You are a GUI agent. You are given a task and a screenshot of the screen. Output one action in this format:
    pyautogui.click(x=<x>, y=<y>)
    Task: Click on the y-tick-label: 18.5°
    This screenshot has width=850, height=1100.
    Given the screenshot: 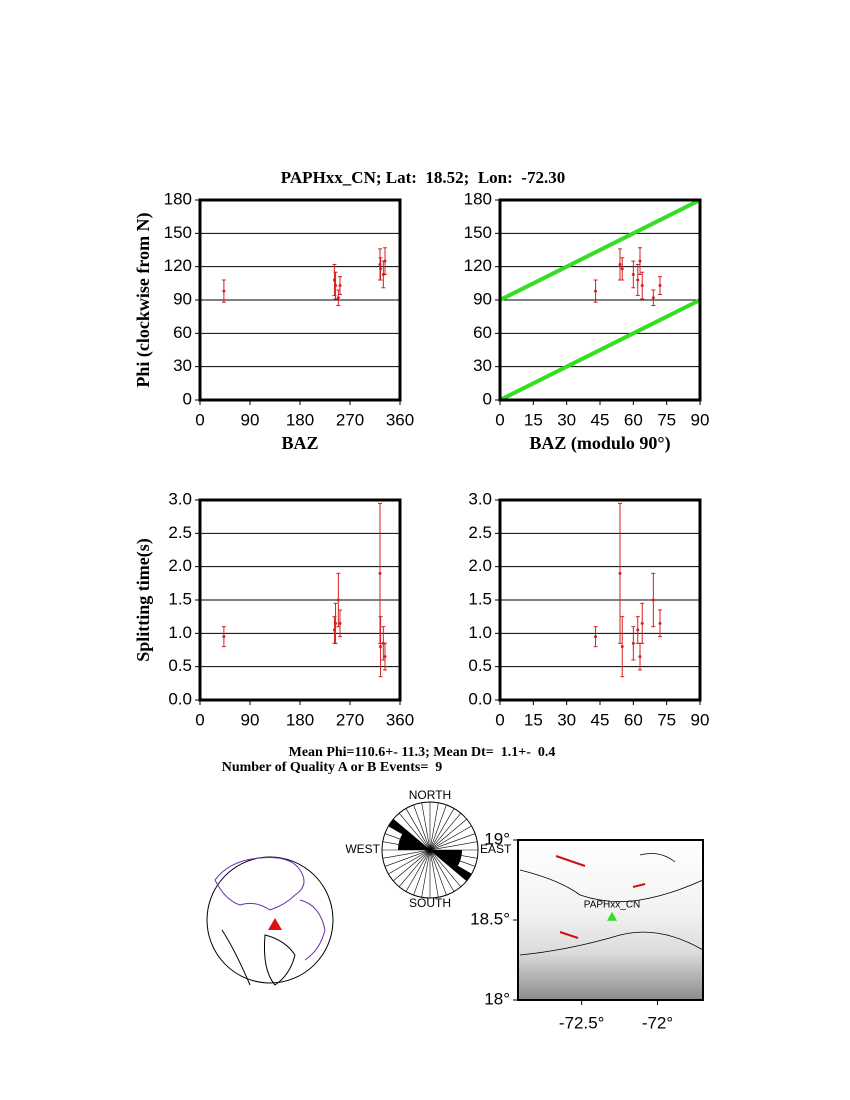 What is the action you would take?
    pyautogui.click(x=490, y=918)
    